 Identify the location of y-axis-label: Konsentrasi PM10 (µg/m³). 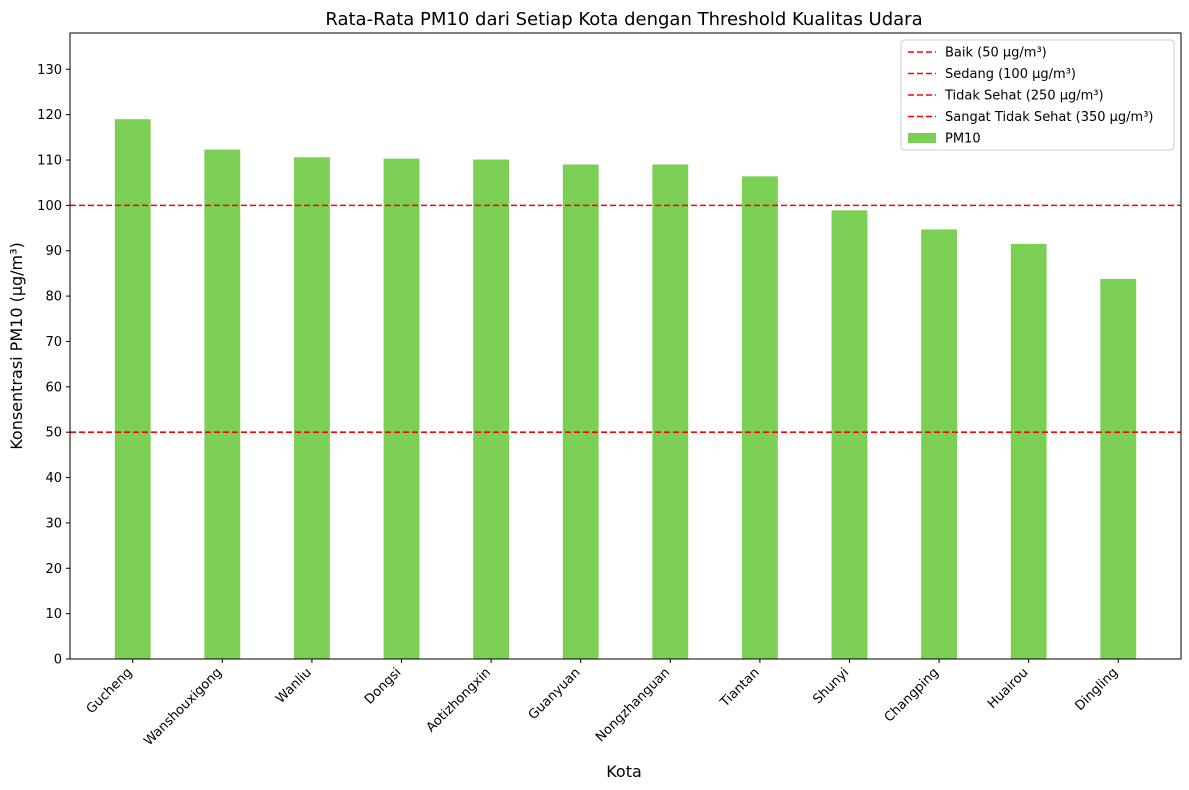
(16, 346).